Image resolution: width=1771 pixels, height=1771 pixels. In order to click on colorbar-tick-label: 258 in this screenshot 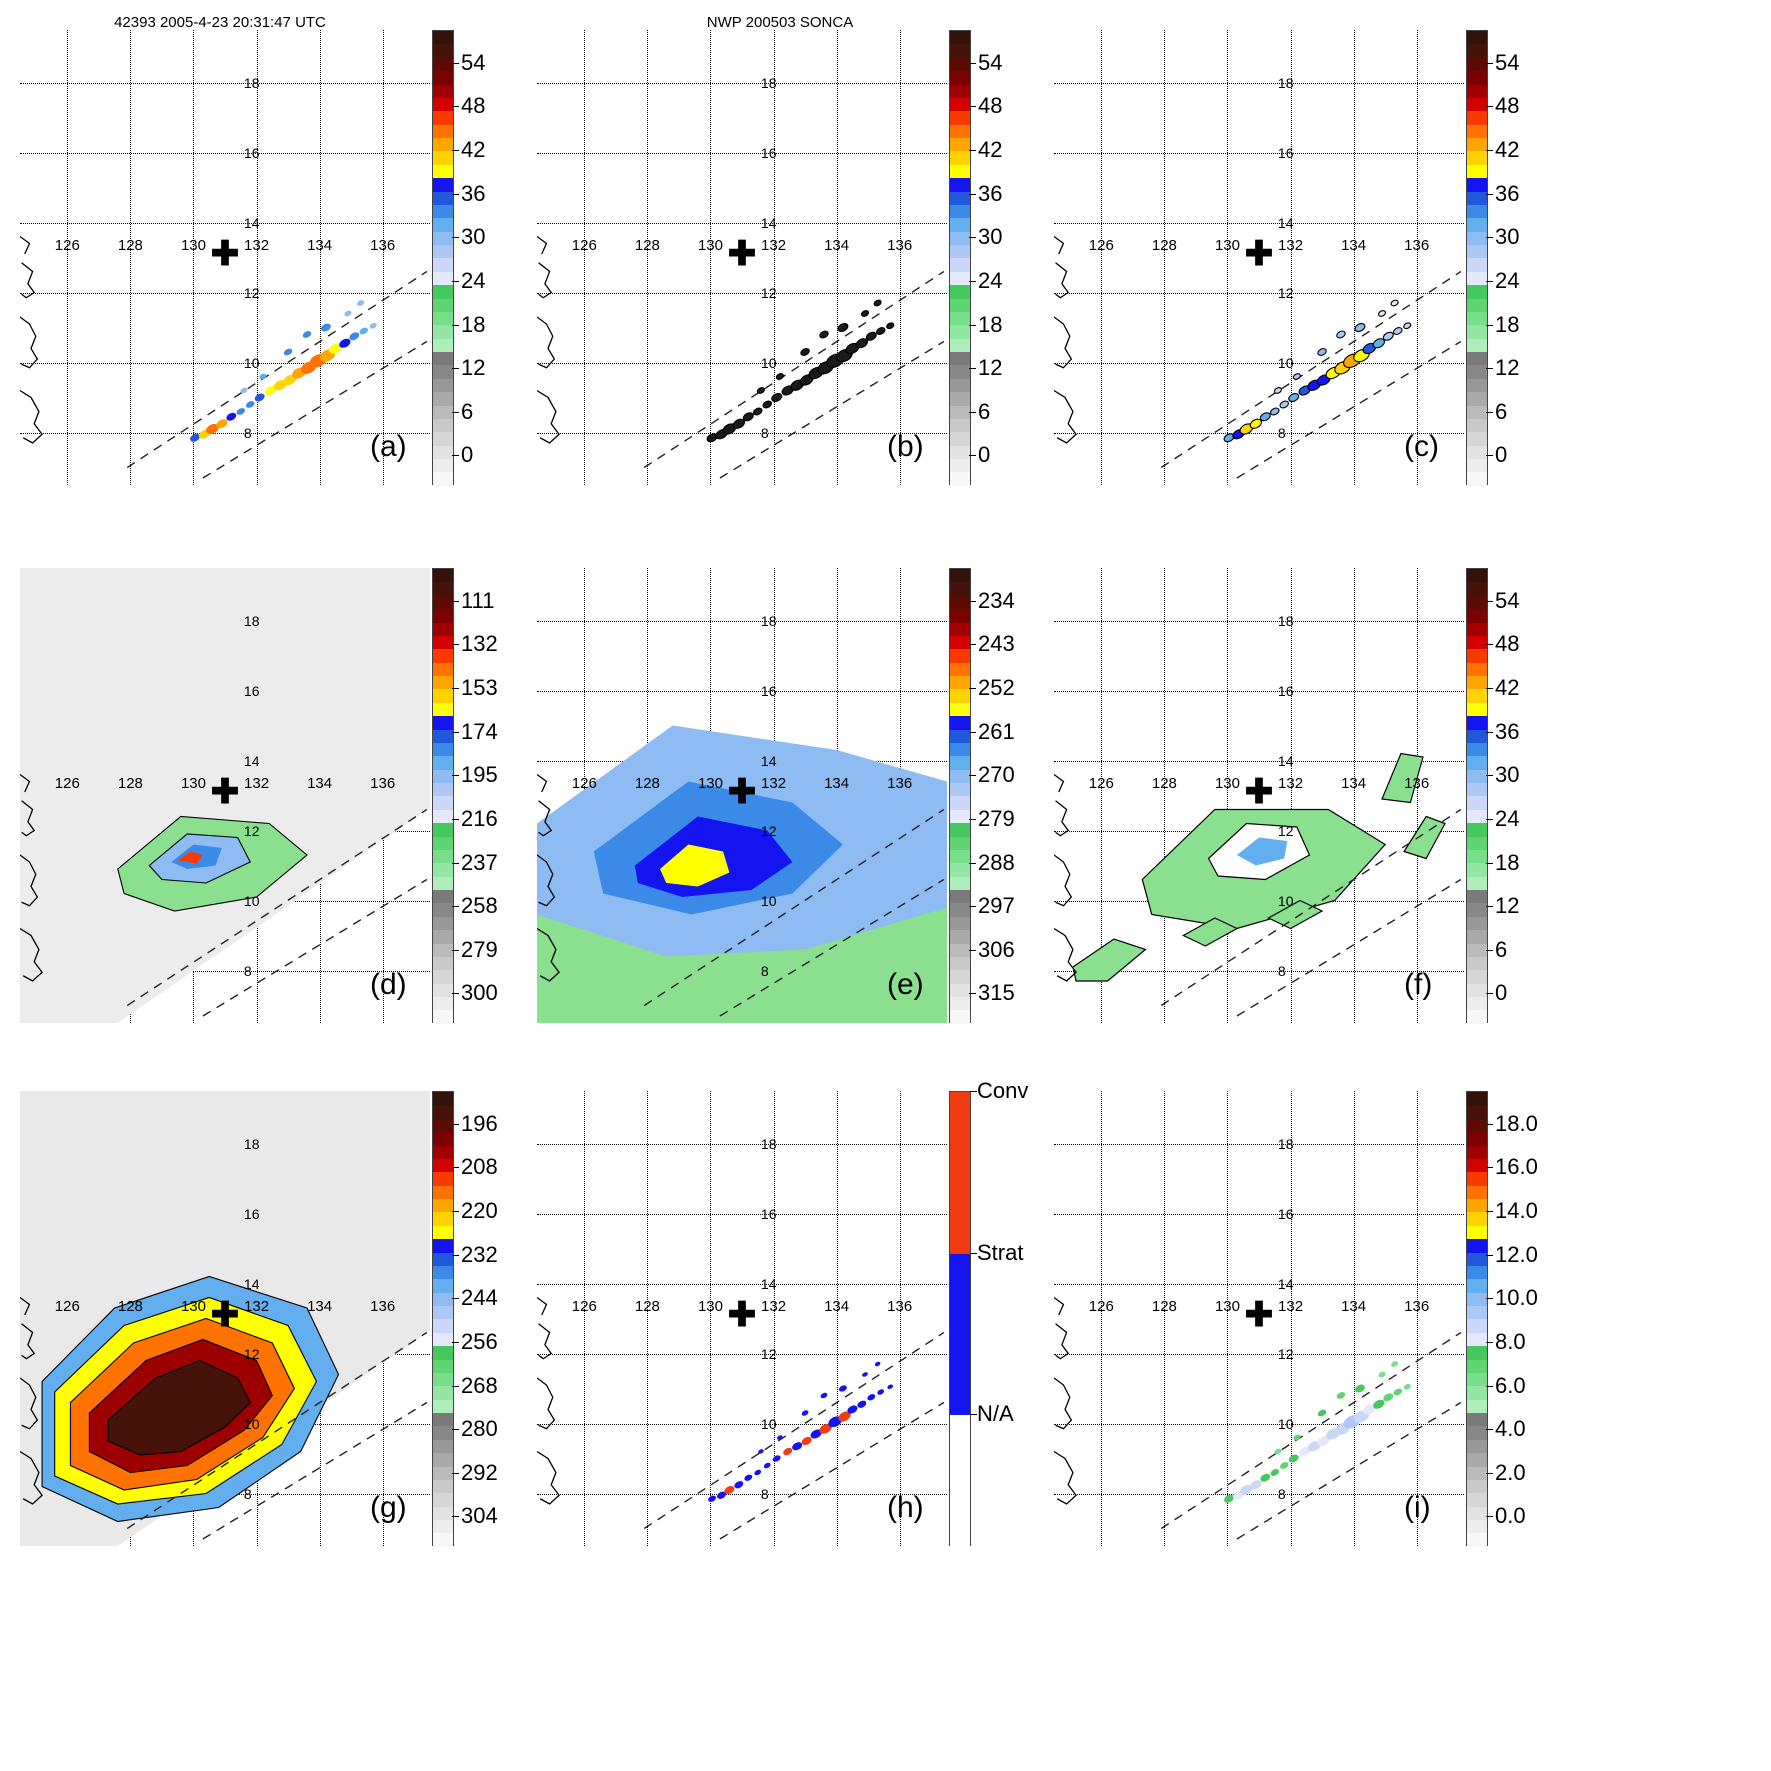, I will do `click(479, 906)`.